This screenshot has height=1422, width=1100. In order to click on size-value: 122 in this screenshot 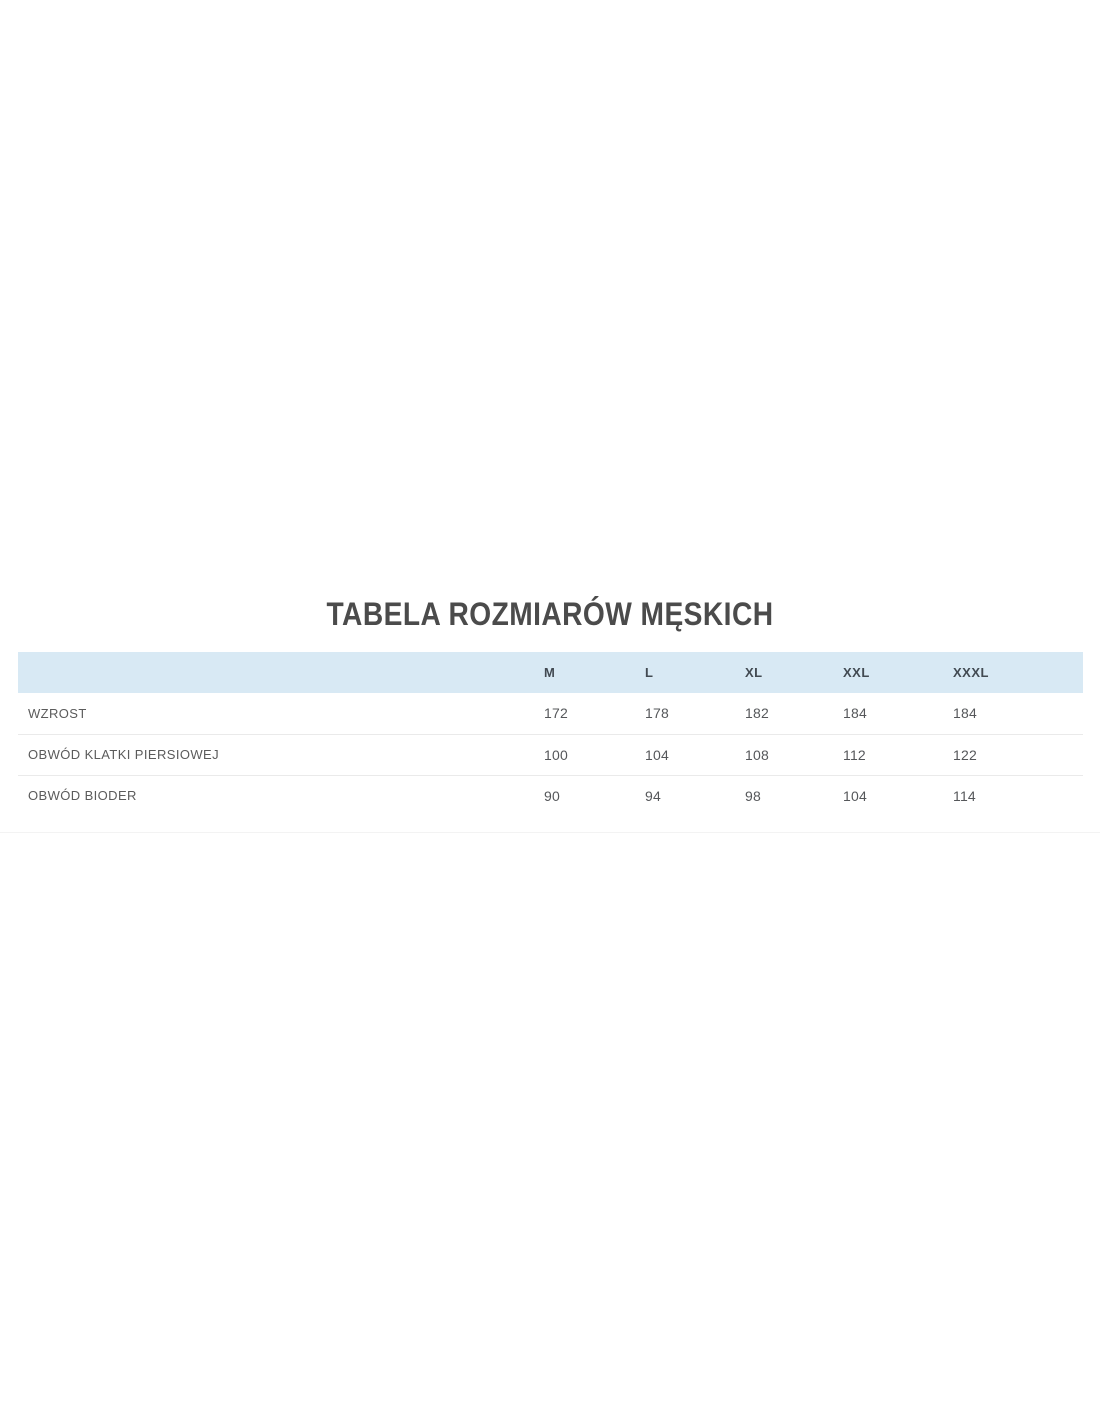, I will do `click(1013, 754)`.